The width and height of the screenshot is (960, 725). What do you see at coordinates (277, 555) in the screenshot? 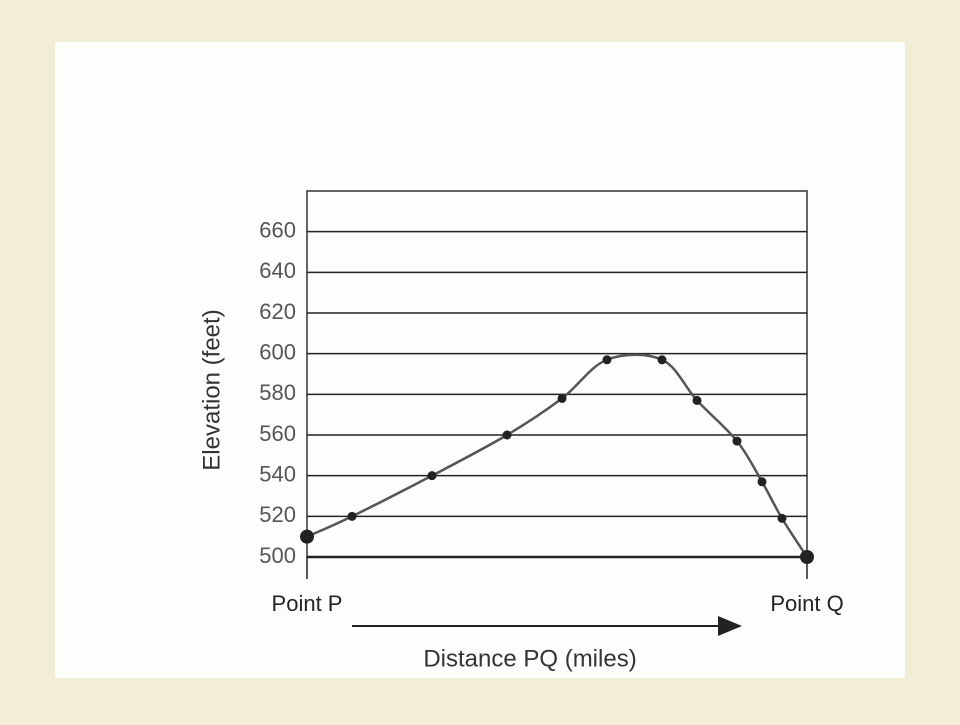
I see `y-tick-label: 500` at bounding box center [277, 555].